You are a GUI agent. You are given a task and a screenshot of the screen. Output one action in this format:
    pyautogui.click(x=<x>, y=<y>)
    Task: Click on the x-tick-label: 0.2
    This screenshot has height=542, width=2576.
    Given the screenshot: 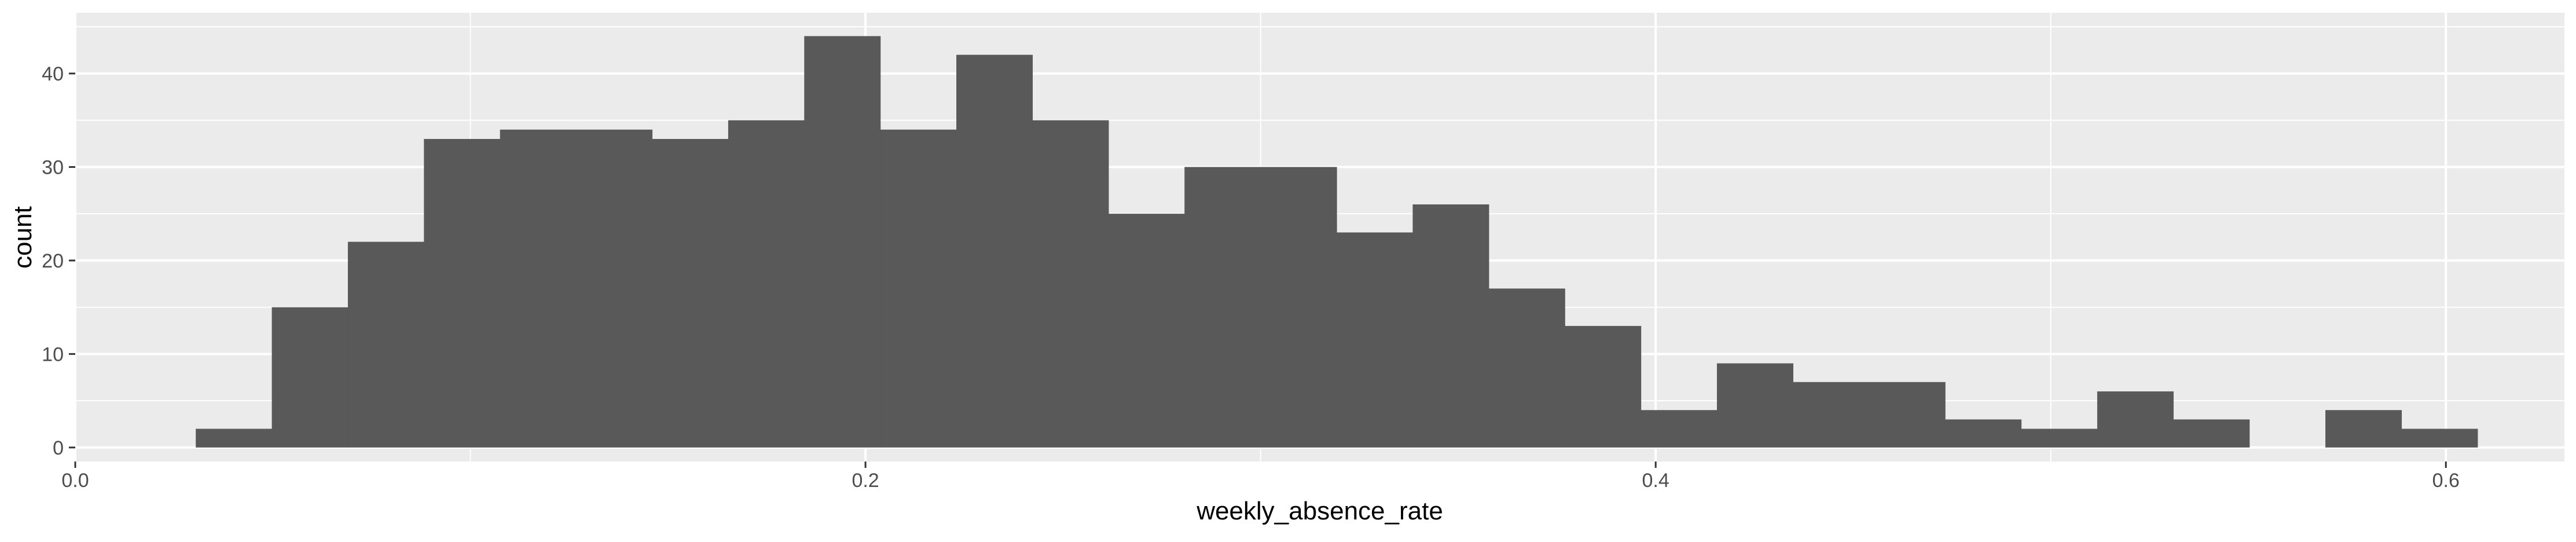 What is the action you would take?
    pyautogui.click(x=865, y=481)
    